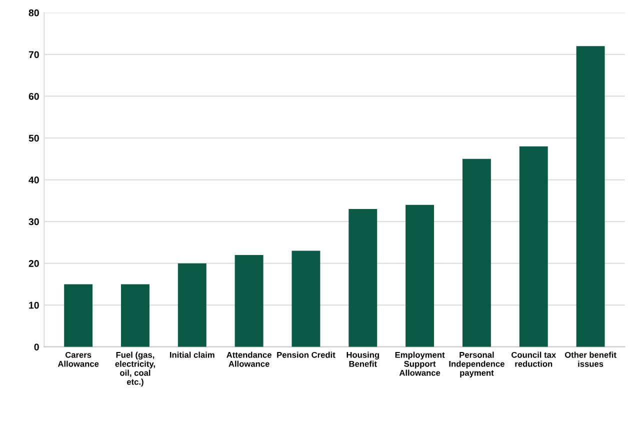  Describe the element at coordinates (534, 359) in the screenshot. I see `x-tick-label: Council tax reduction` at that location.